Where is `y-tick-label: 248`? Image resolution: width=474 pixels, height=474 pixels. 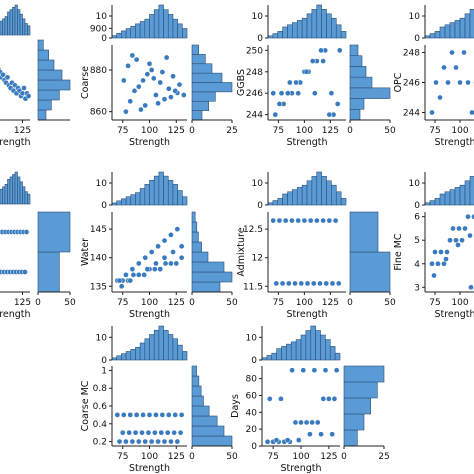
y-tick-label: 248 is located at coordinates (411, 54).